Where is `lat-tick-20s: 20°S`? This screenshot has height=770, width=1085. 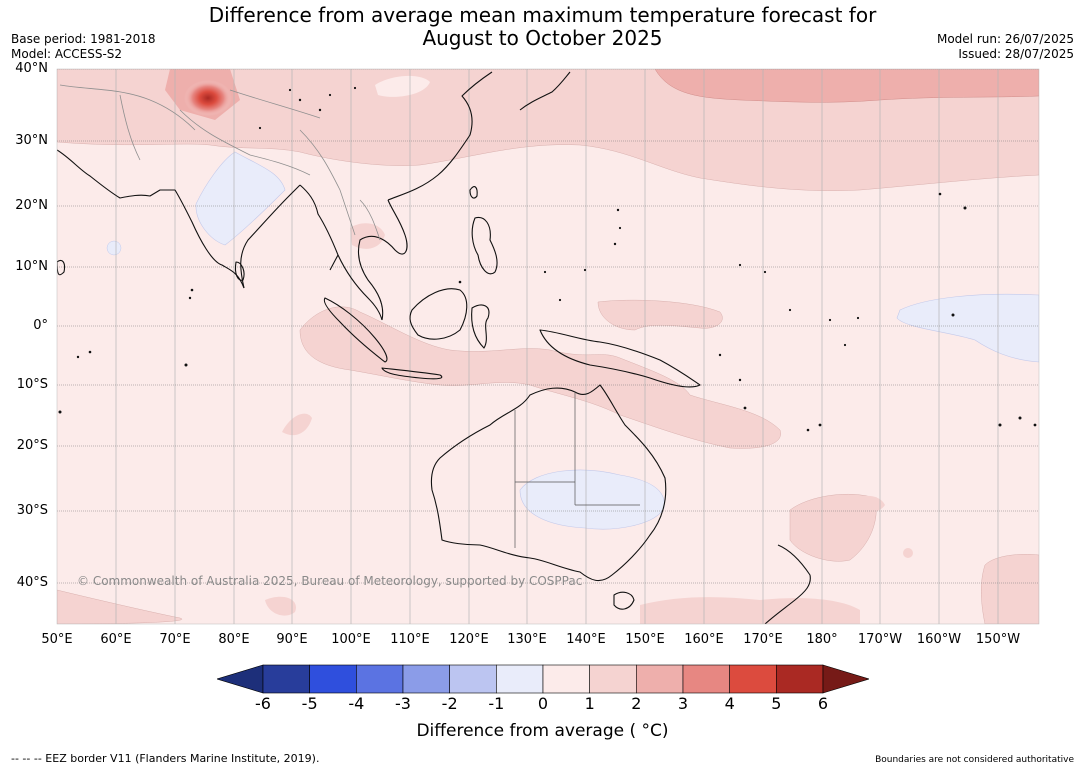 lat-tick-20s: 20°S is located at coordinates (32, 445).